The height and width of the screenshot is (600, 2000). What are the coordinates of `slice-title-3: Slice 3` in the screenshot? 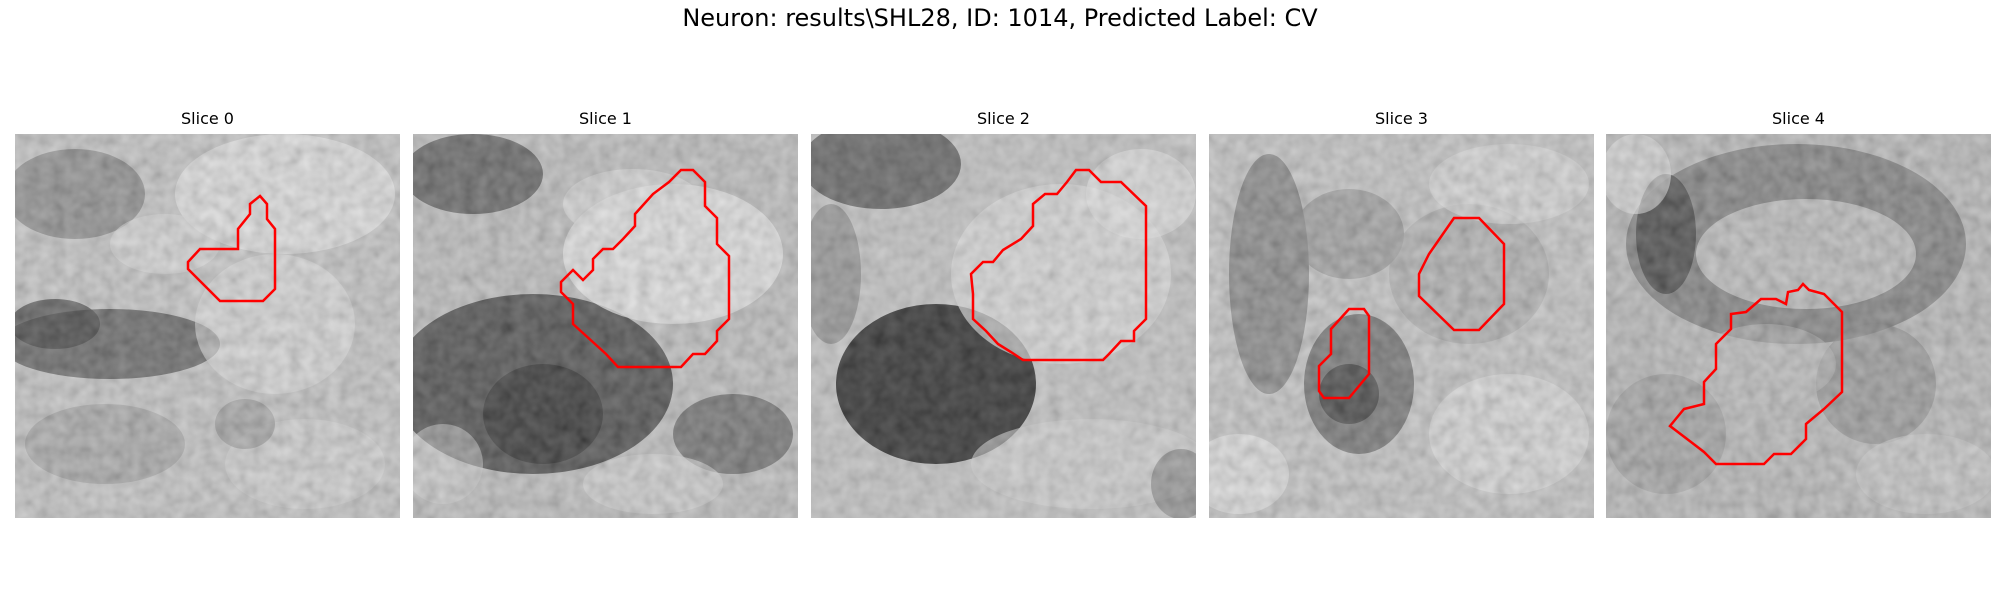 It's located at (1401, 119).